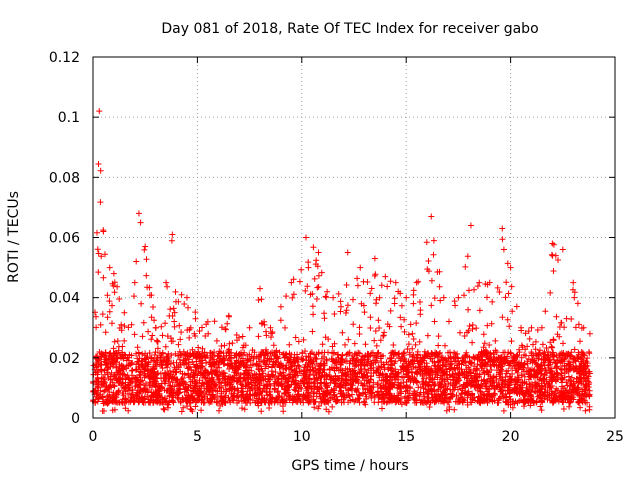 This screenshot has height=480, width=640. I want to click on x-tick-label: 5, so click(197, 437).